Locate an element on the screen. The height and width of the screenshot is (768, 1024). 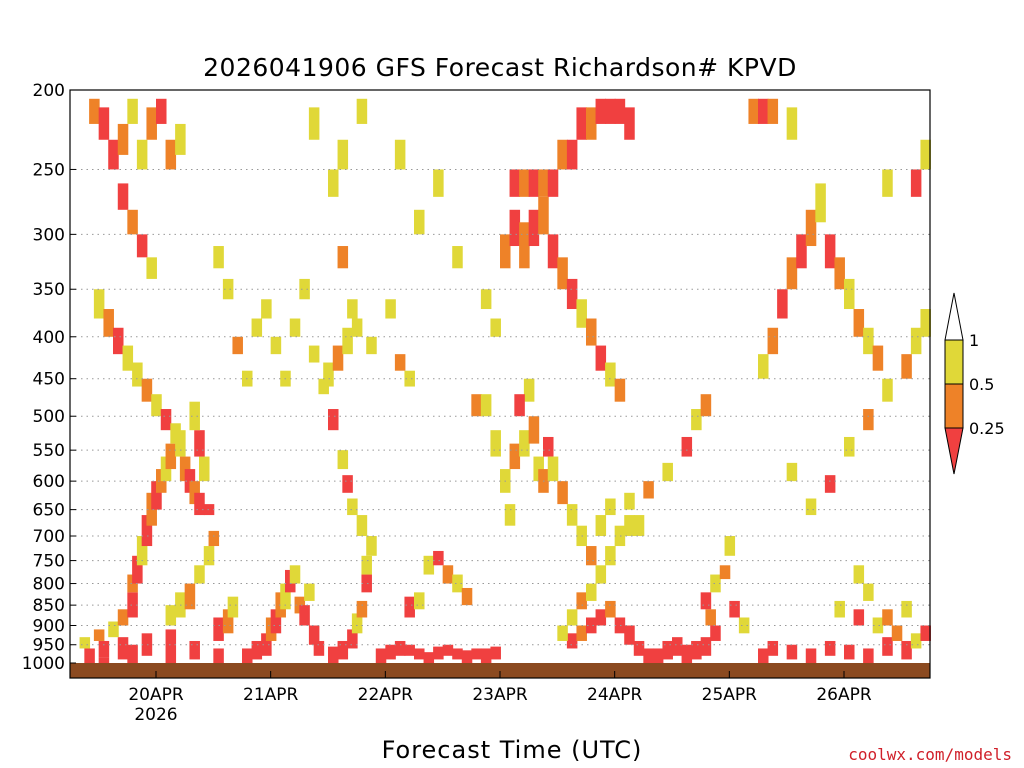
x-axis-label: Forecast Time (UTC) is located at coordinates (512, 750).